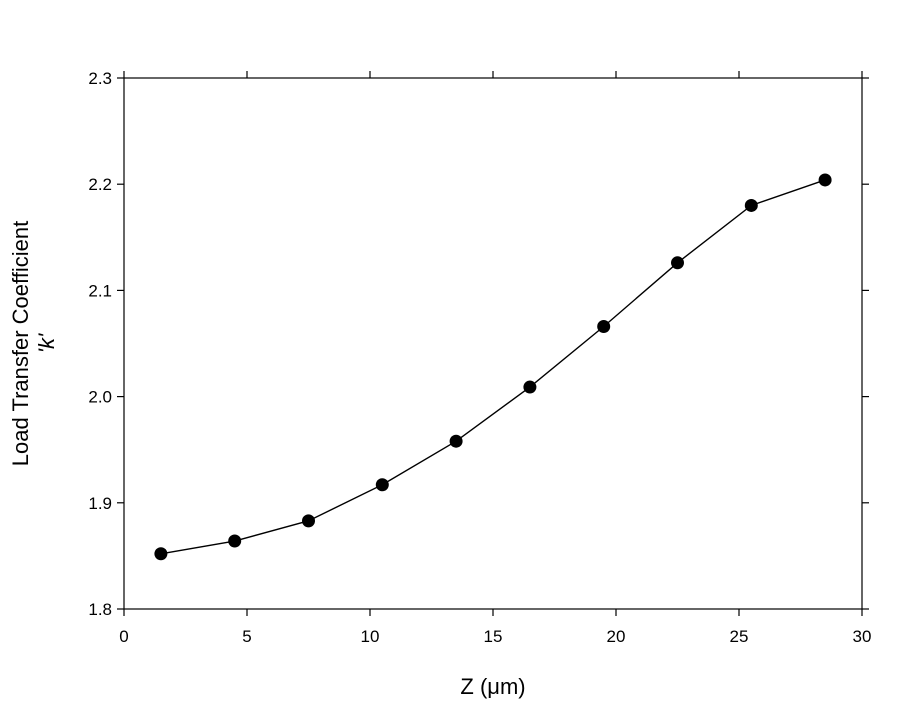 The width and height of the screenshot is (904, 703). I want to click on x-tick-label: 5, so click(246, 636).